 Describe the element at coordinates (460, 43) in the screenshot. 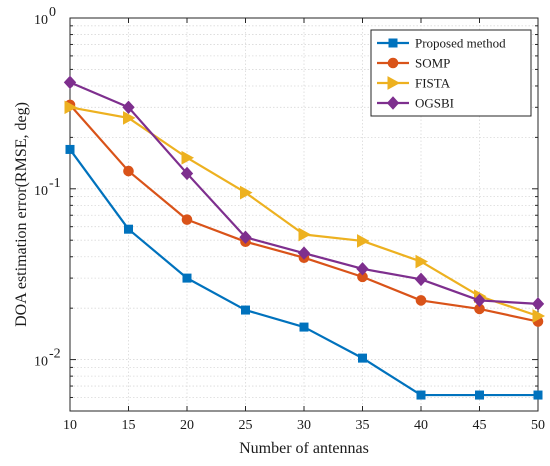

I see `legend-label: Proposed method` at that location.